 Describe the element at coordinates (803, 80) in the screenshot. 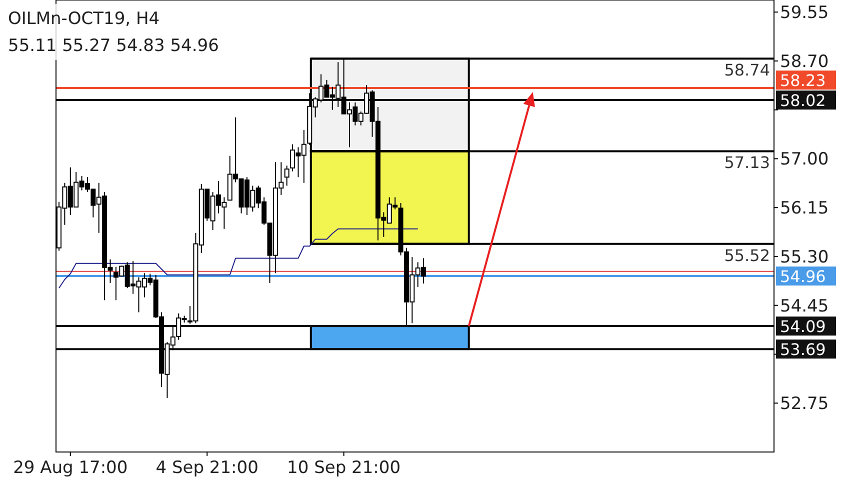

I see `ref-line-label: 58.23` at that location.